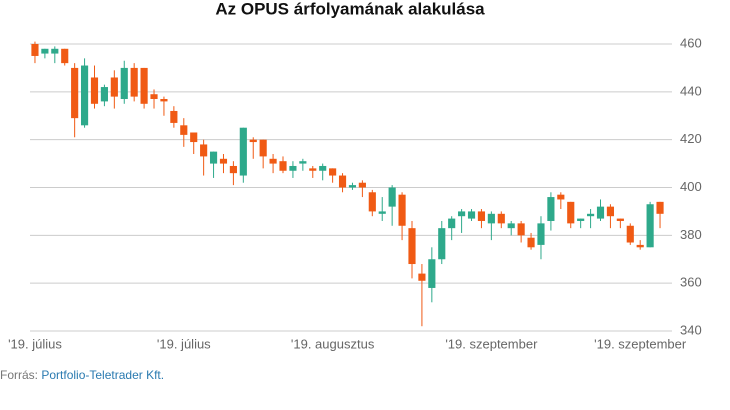 The width and height of the screenshot is (730, 410). I want to click on y-tick-label: 340, so click(691, 329).